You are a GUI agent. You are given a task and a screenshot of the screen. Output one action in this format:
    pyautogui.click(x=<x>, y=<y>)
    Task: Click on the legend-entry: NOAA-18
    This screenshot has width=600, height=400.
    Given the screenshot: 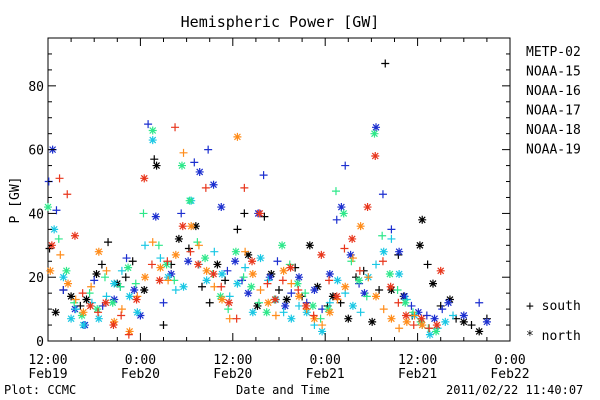 What is the action you would take?
    pyautogui.click(x=553, y=130)
    